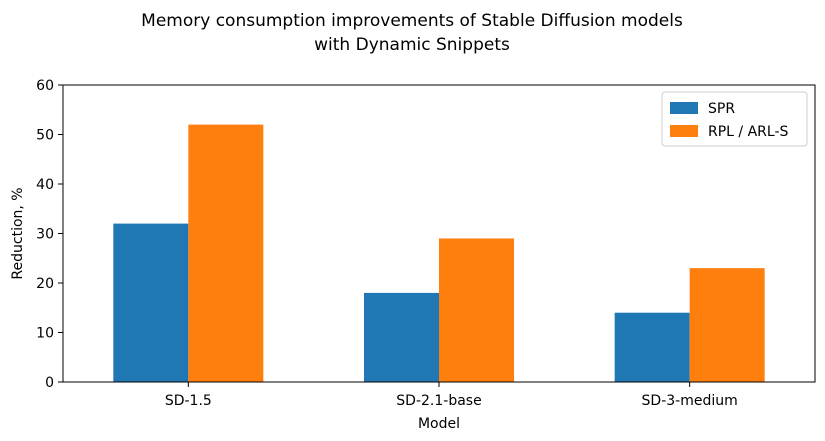 The image size is (825, 441). I want to click on y-tick-label: 60, so click(45, 86).